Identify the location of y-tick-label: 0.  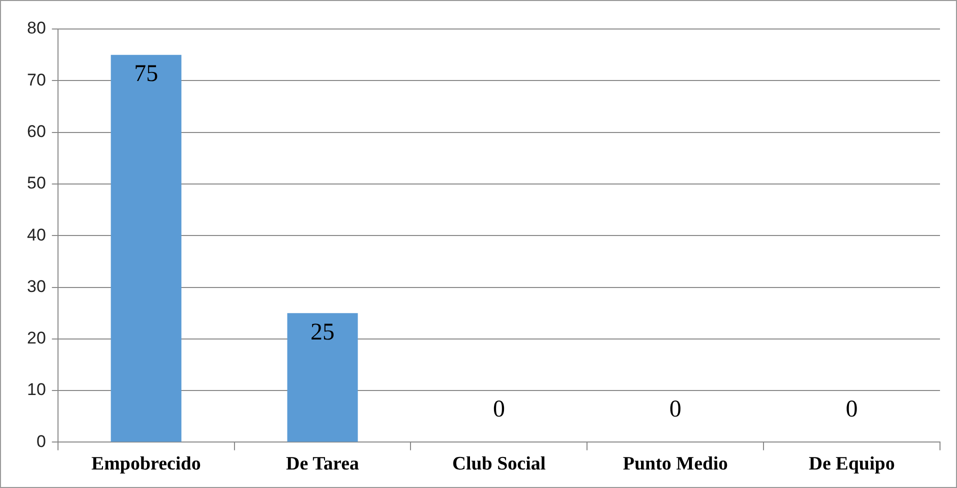
(41, 441).